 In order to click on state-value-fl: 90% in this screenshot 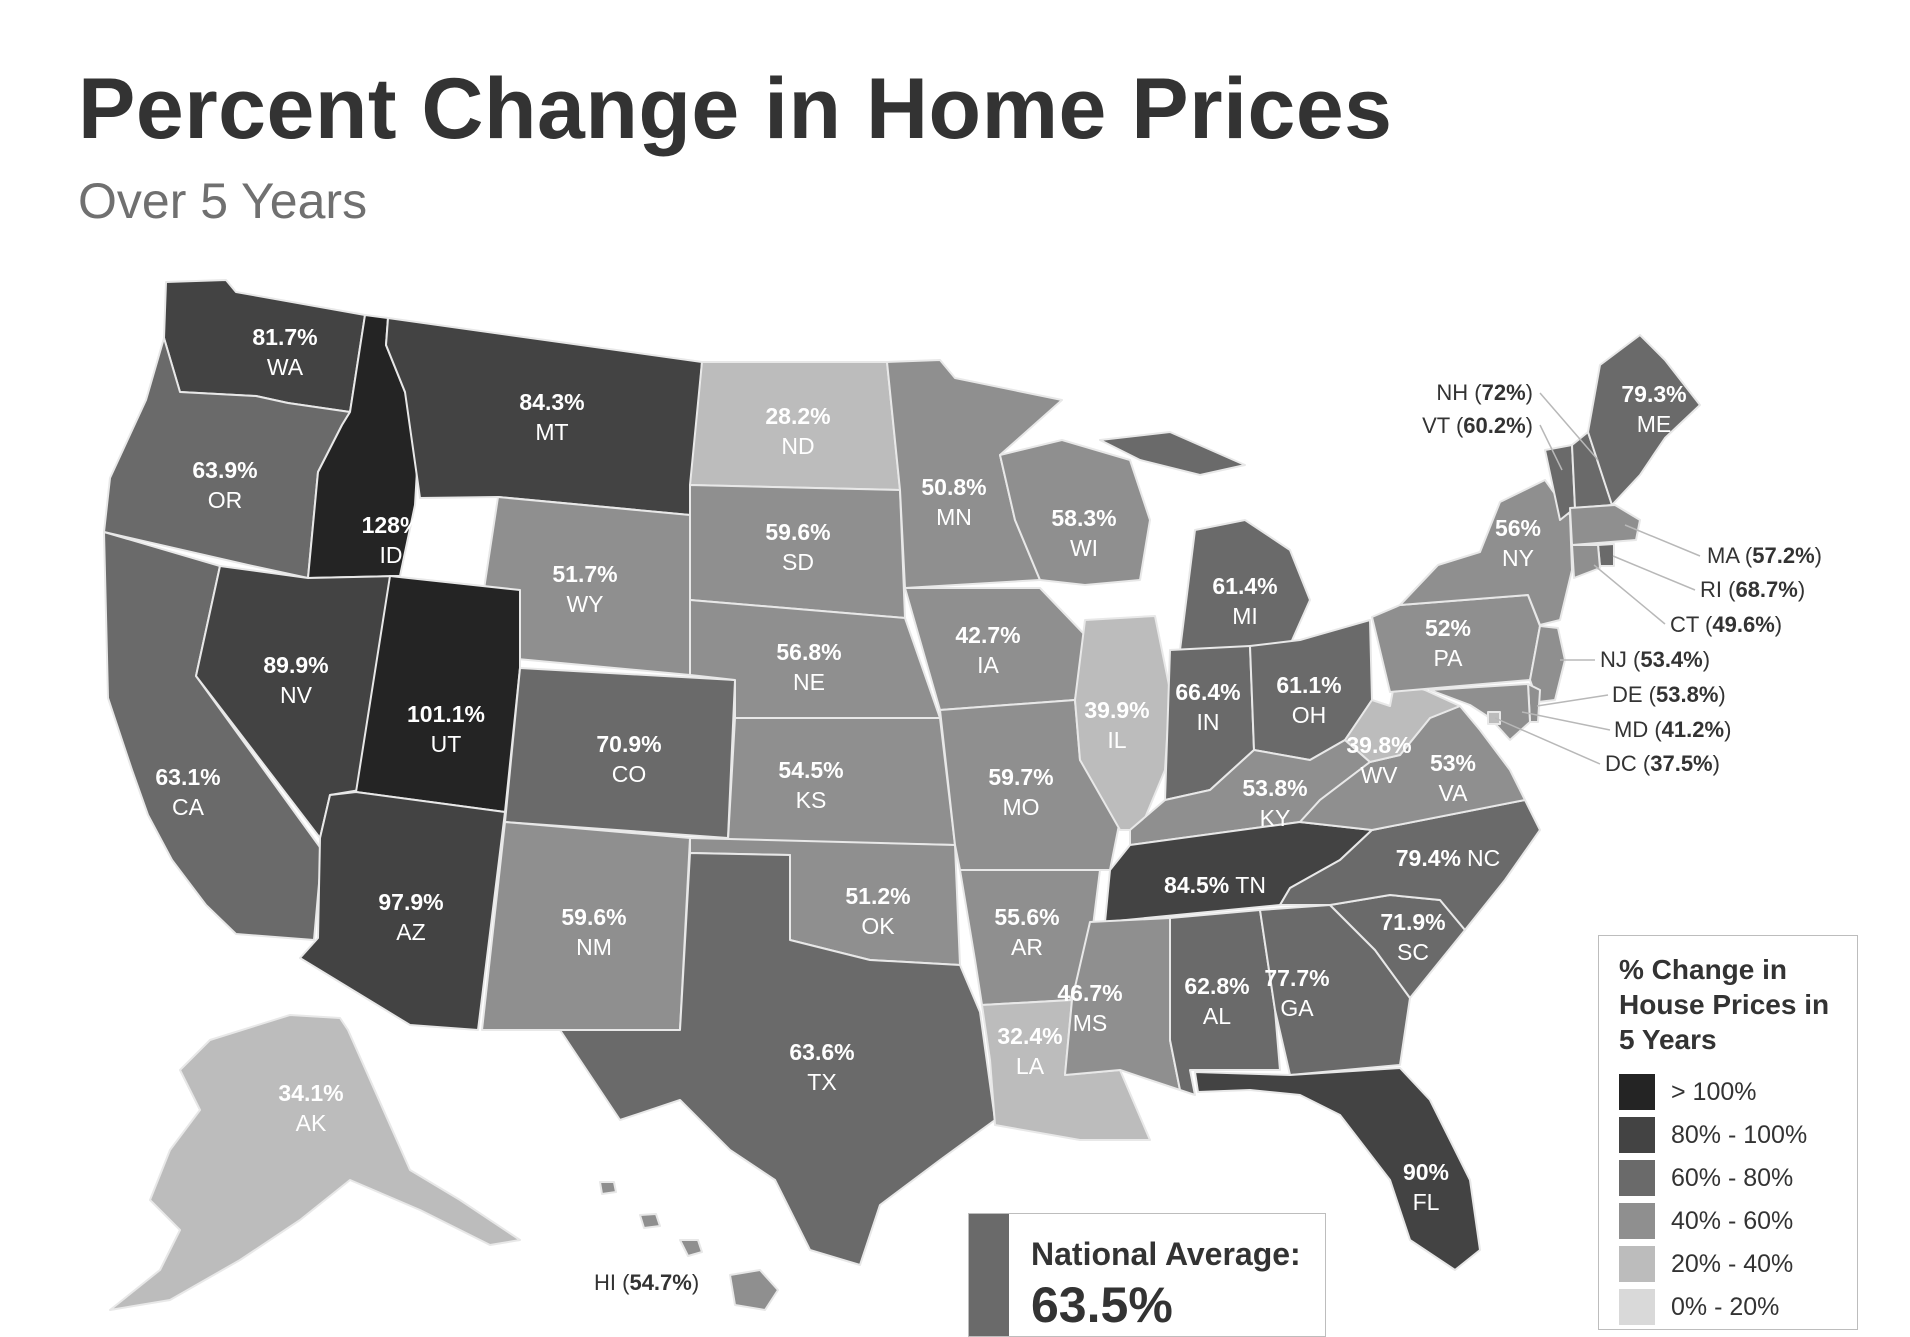, I will do `click(1426, 1172)`.